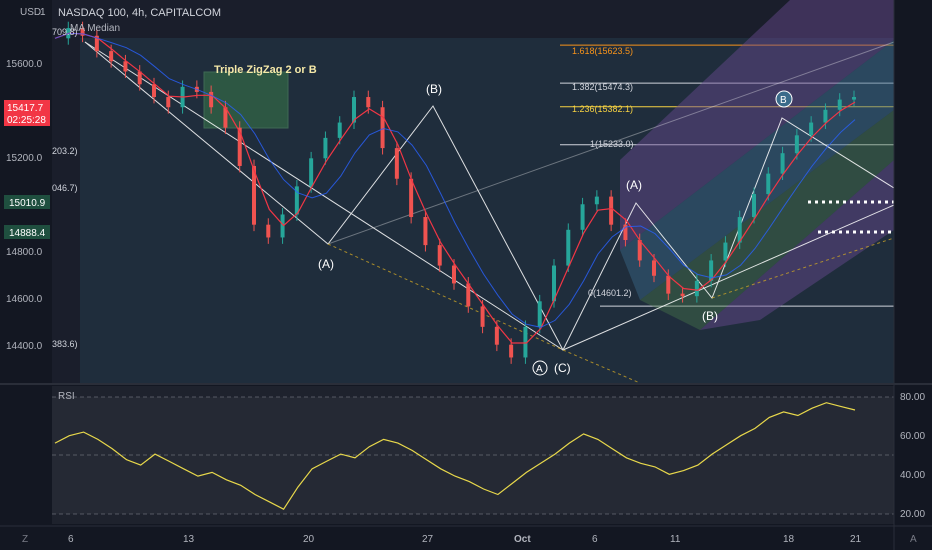  I want to click on indicator-label: MA Median, so click(95, 28).